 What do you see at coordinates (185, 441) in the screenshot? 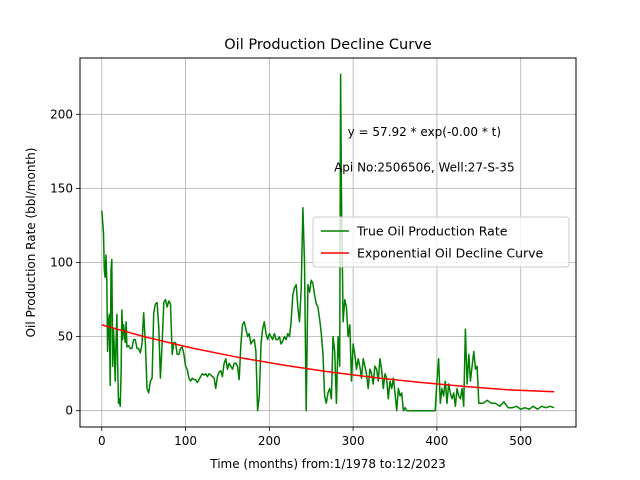
I see `x-tick-label: 100` at bounding box center [185, 441].